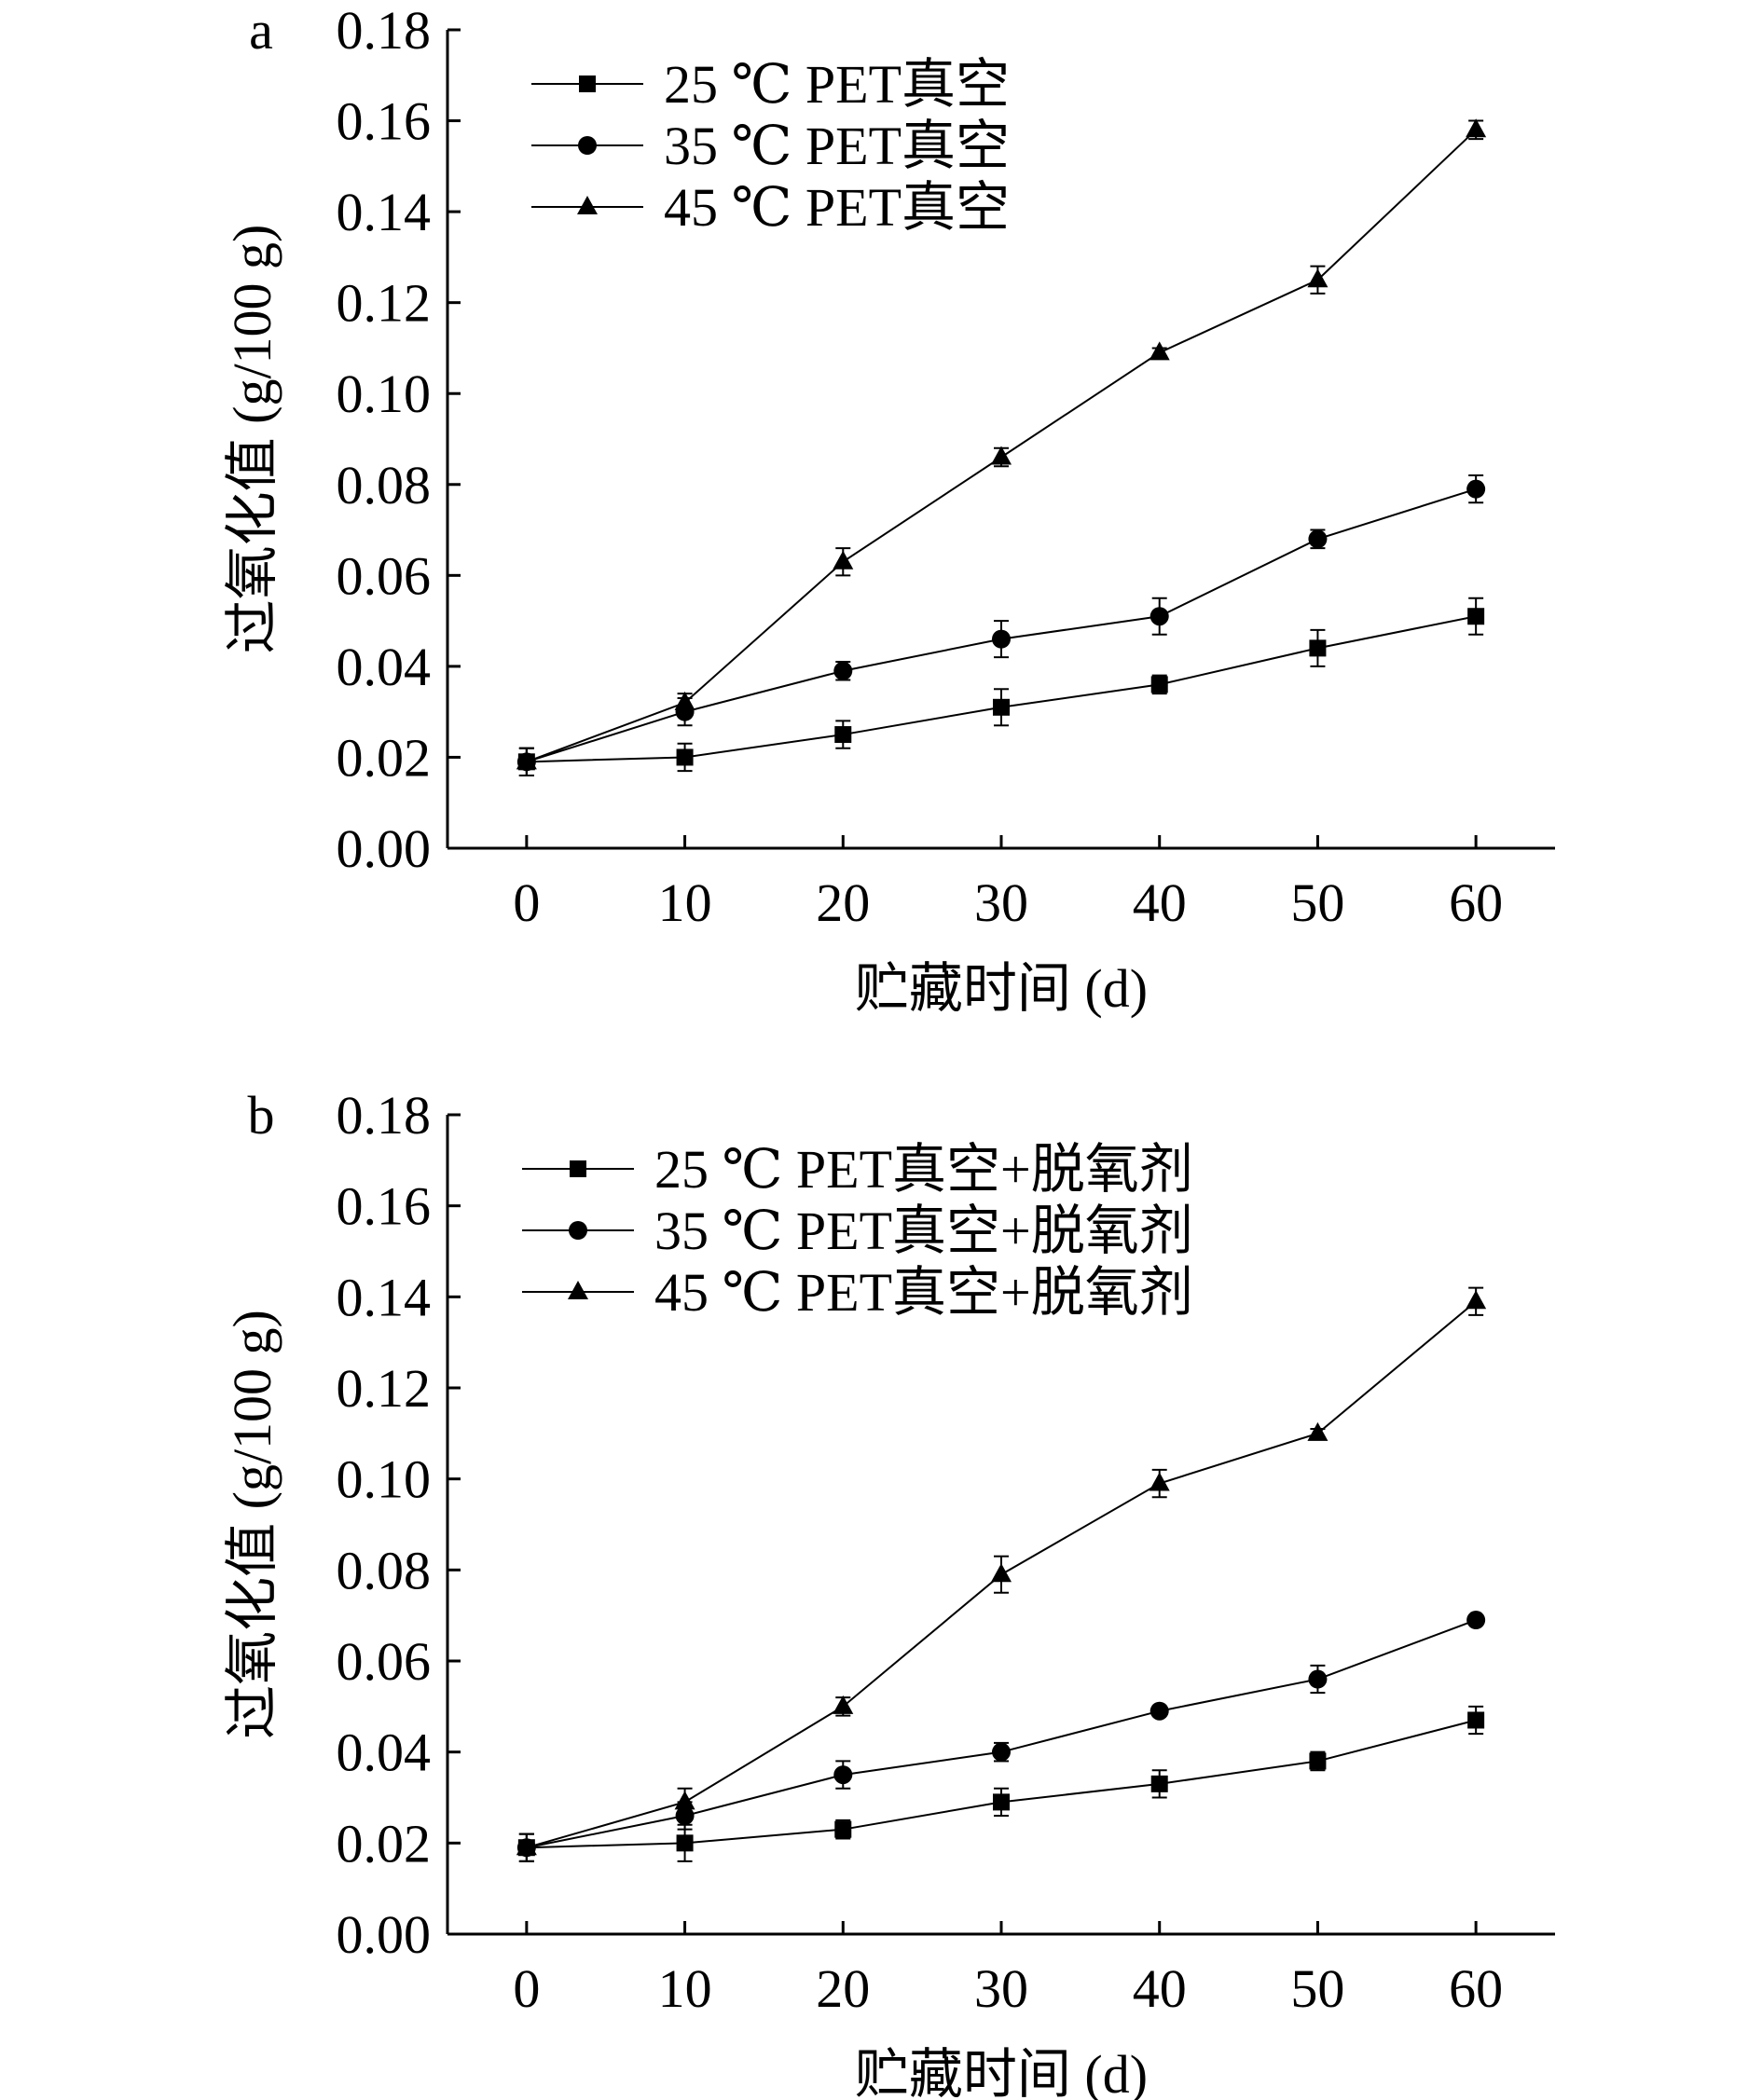  I want to click on legend-item: 35 ℃ PET真空+脱氧剂, so click(857, 1231).